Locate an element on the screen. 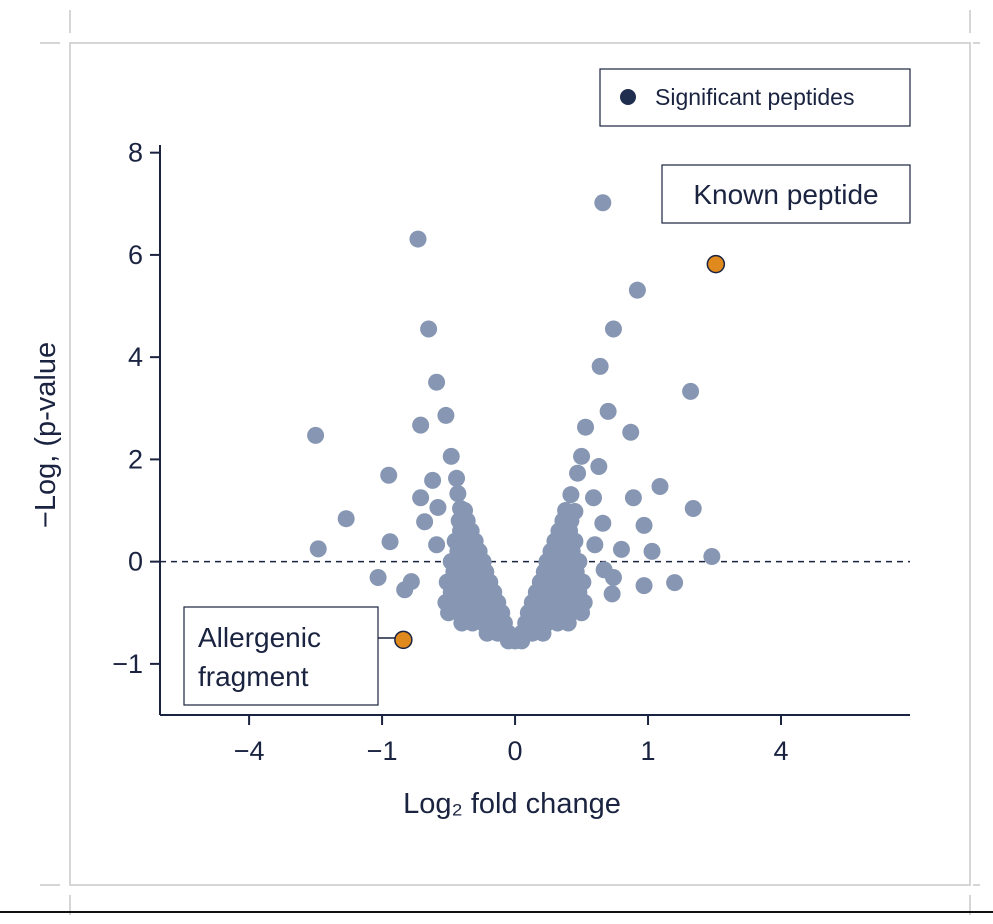 This screenshot has height=924, width=993. highlight-layer is located at coordinates (560, 452).